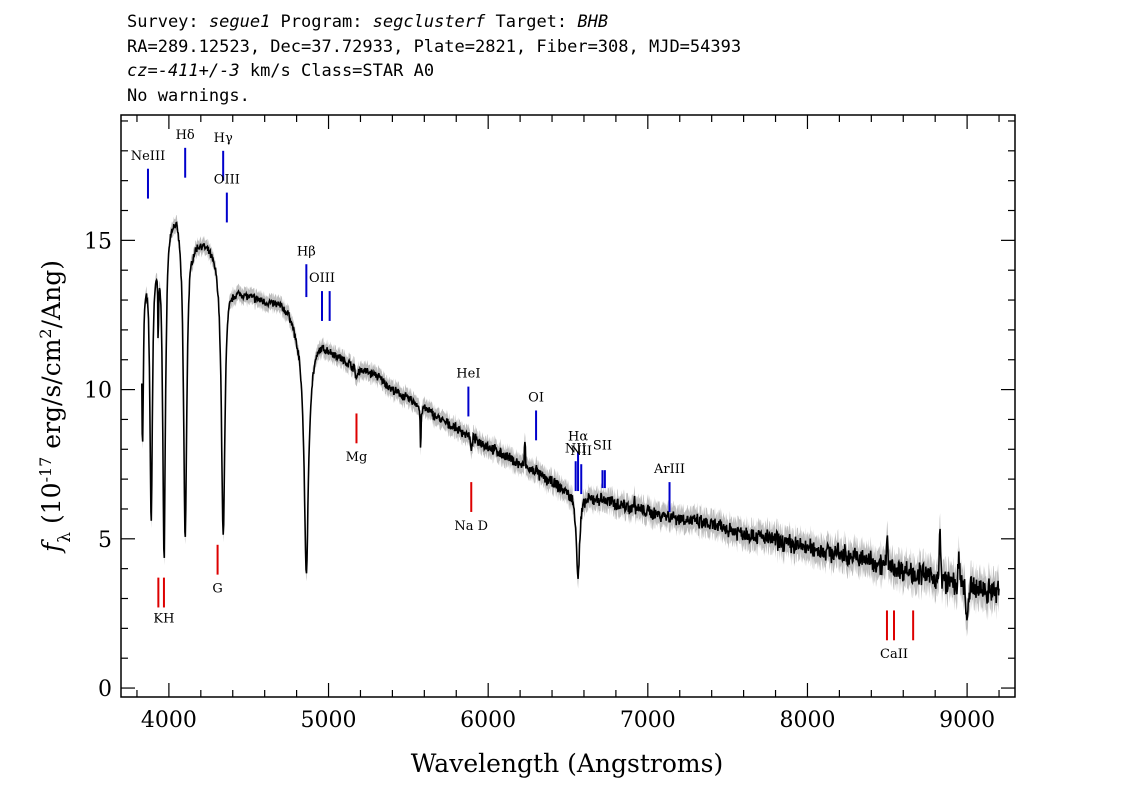  I want to click on y-axis-label: fλ (10-17 erg/s/cm2/Ang), so click(56, 407).